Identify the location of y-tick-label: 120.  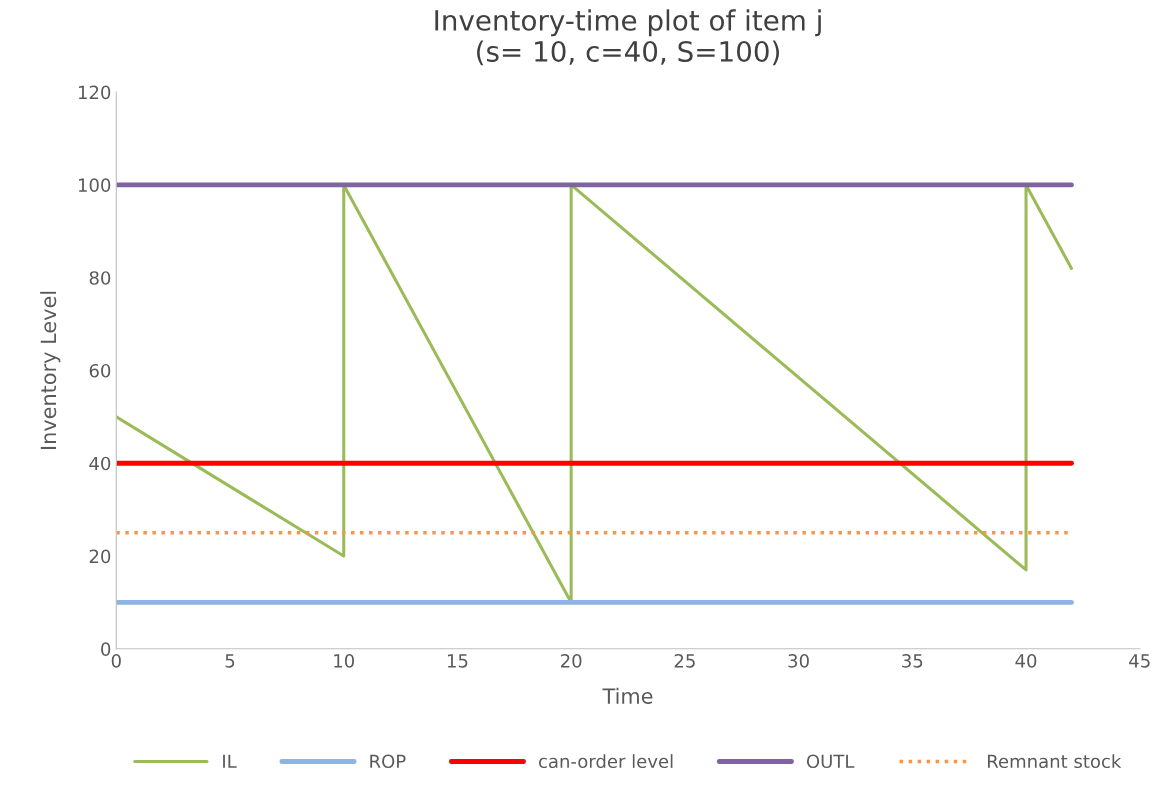
(94, 92).